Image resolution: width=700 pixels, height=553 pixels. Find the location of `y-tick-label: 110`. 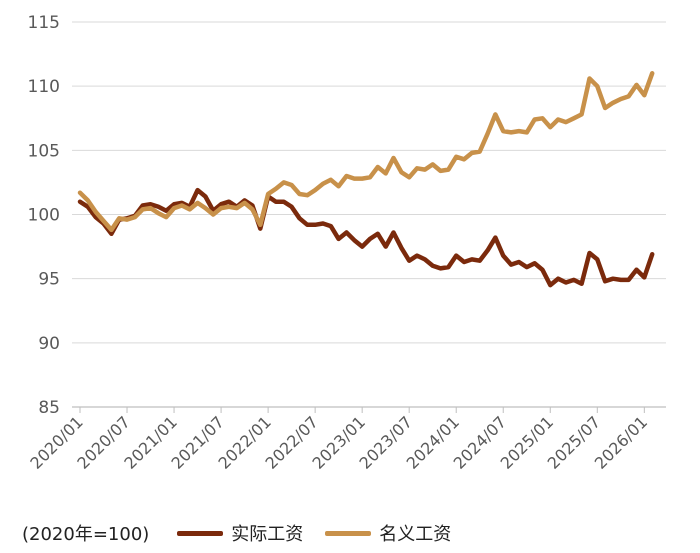

y-tick-label: 110 is located at coordinates (44, 87).